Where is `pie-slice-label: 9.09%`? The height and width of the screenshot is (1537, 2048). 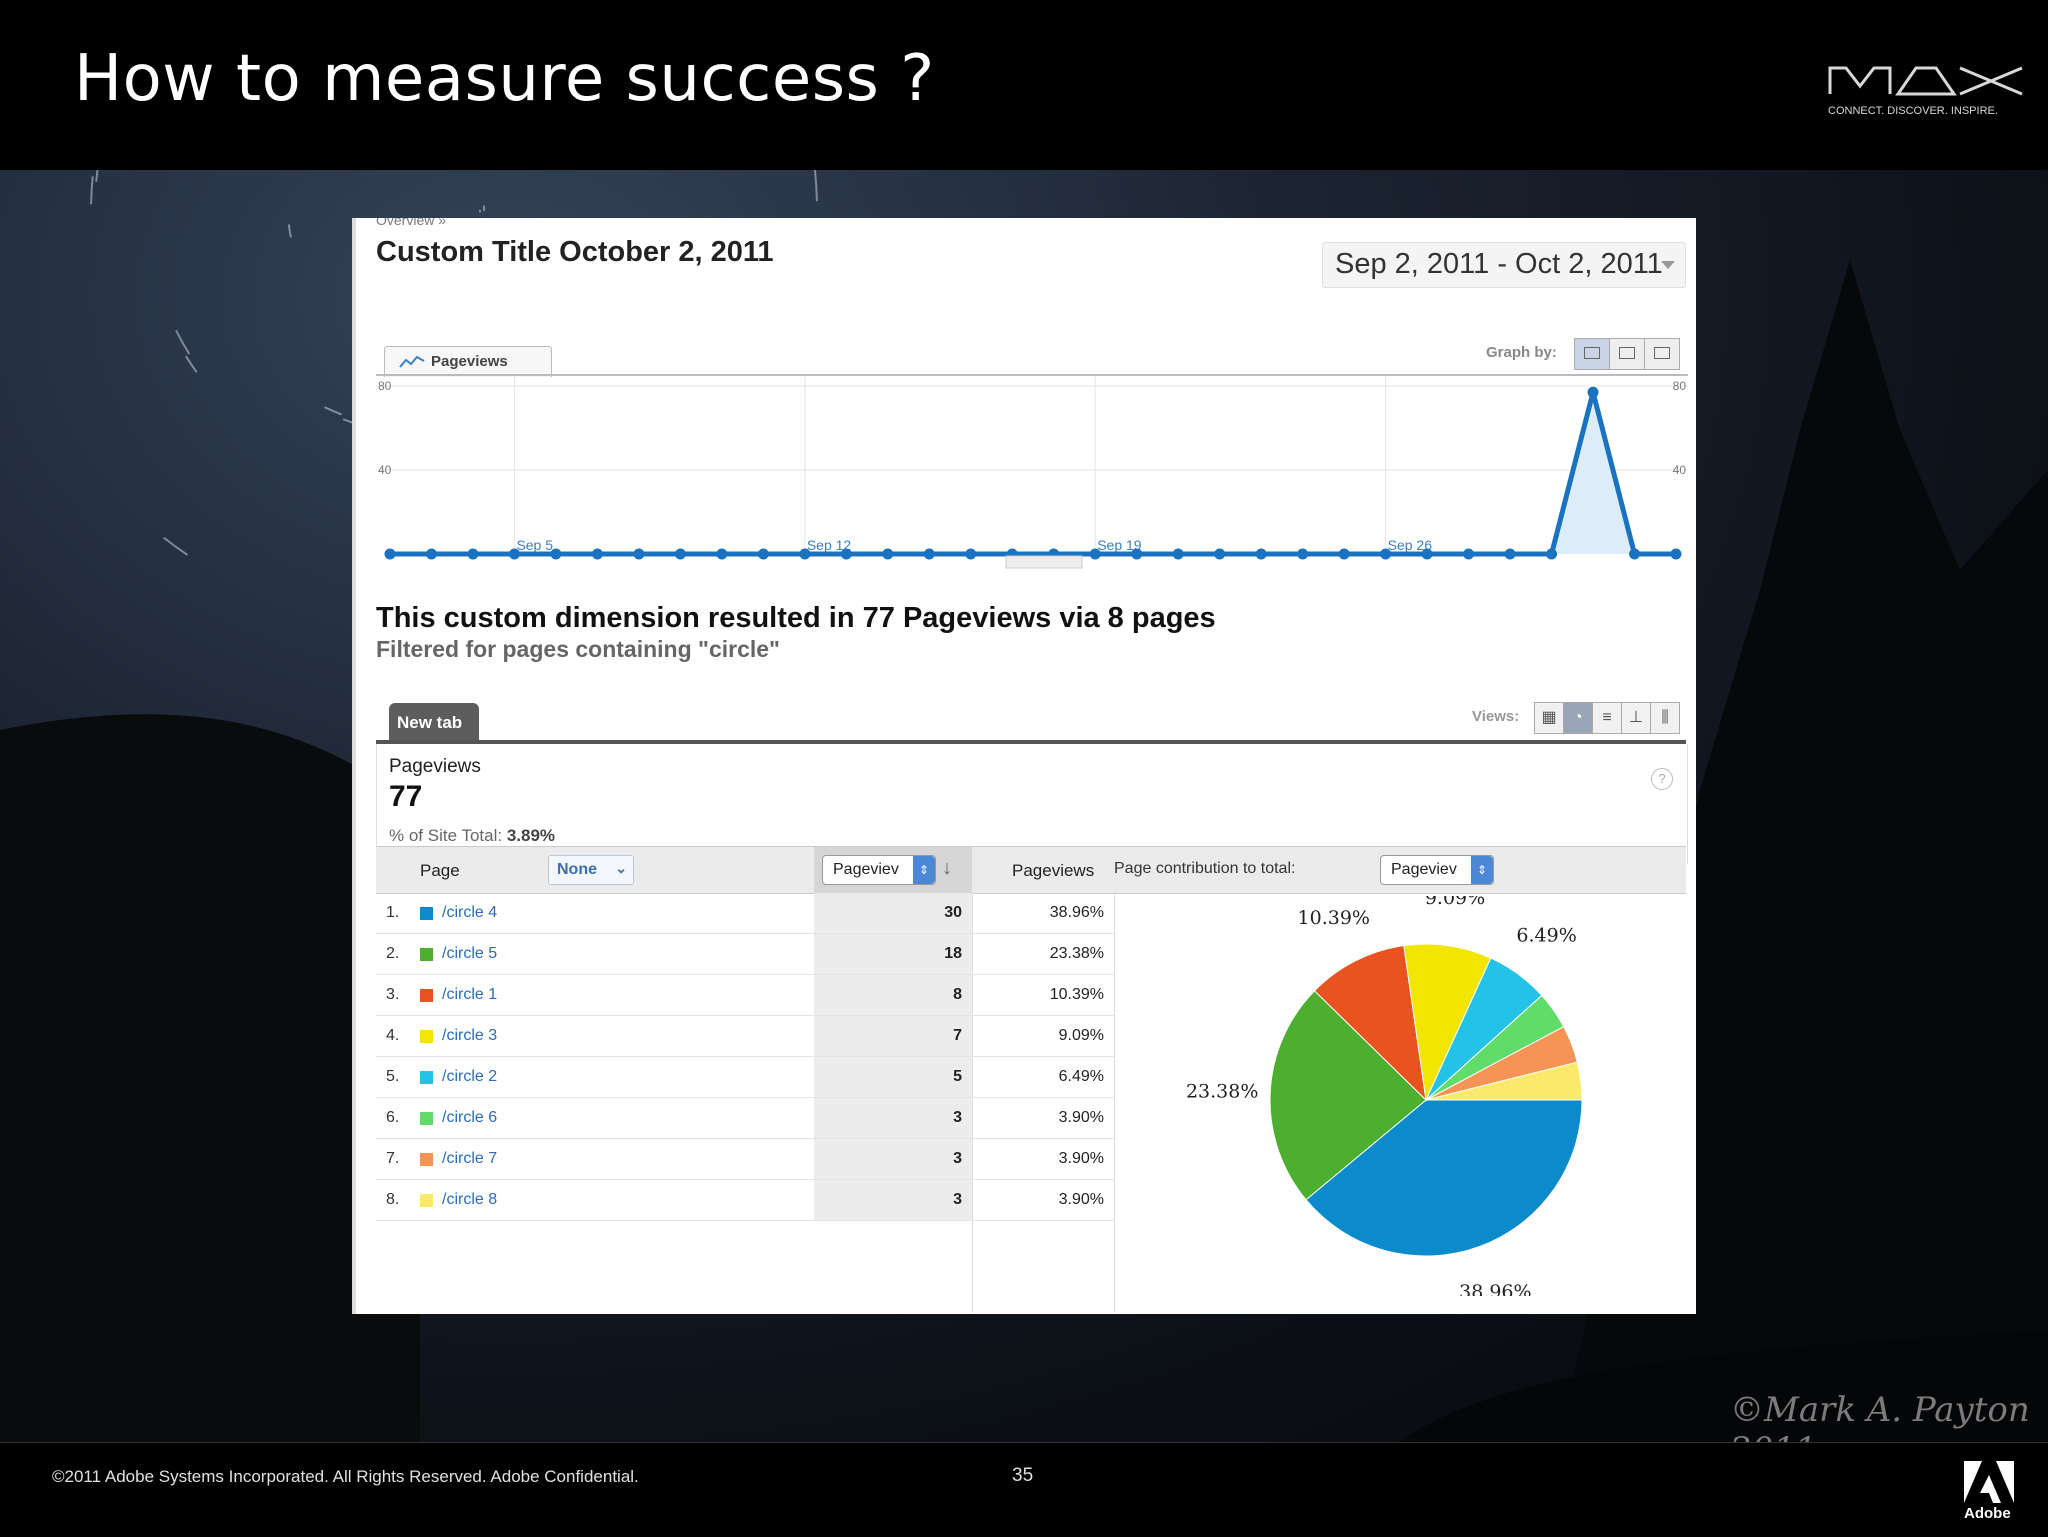 pie-slice-label: 9.09% is located at coordinates (1455, 902).